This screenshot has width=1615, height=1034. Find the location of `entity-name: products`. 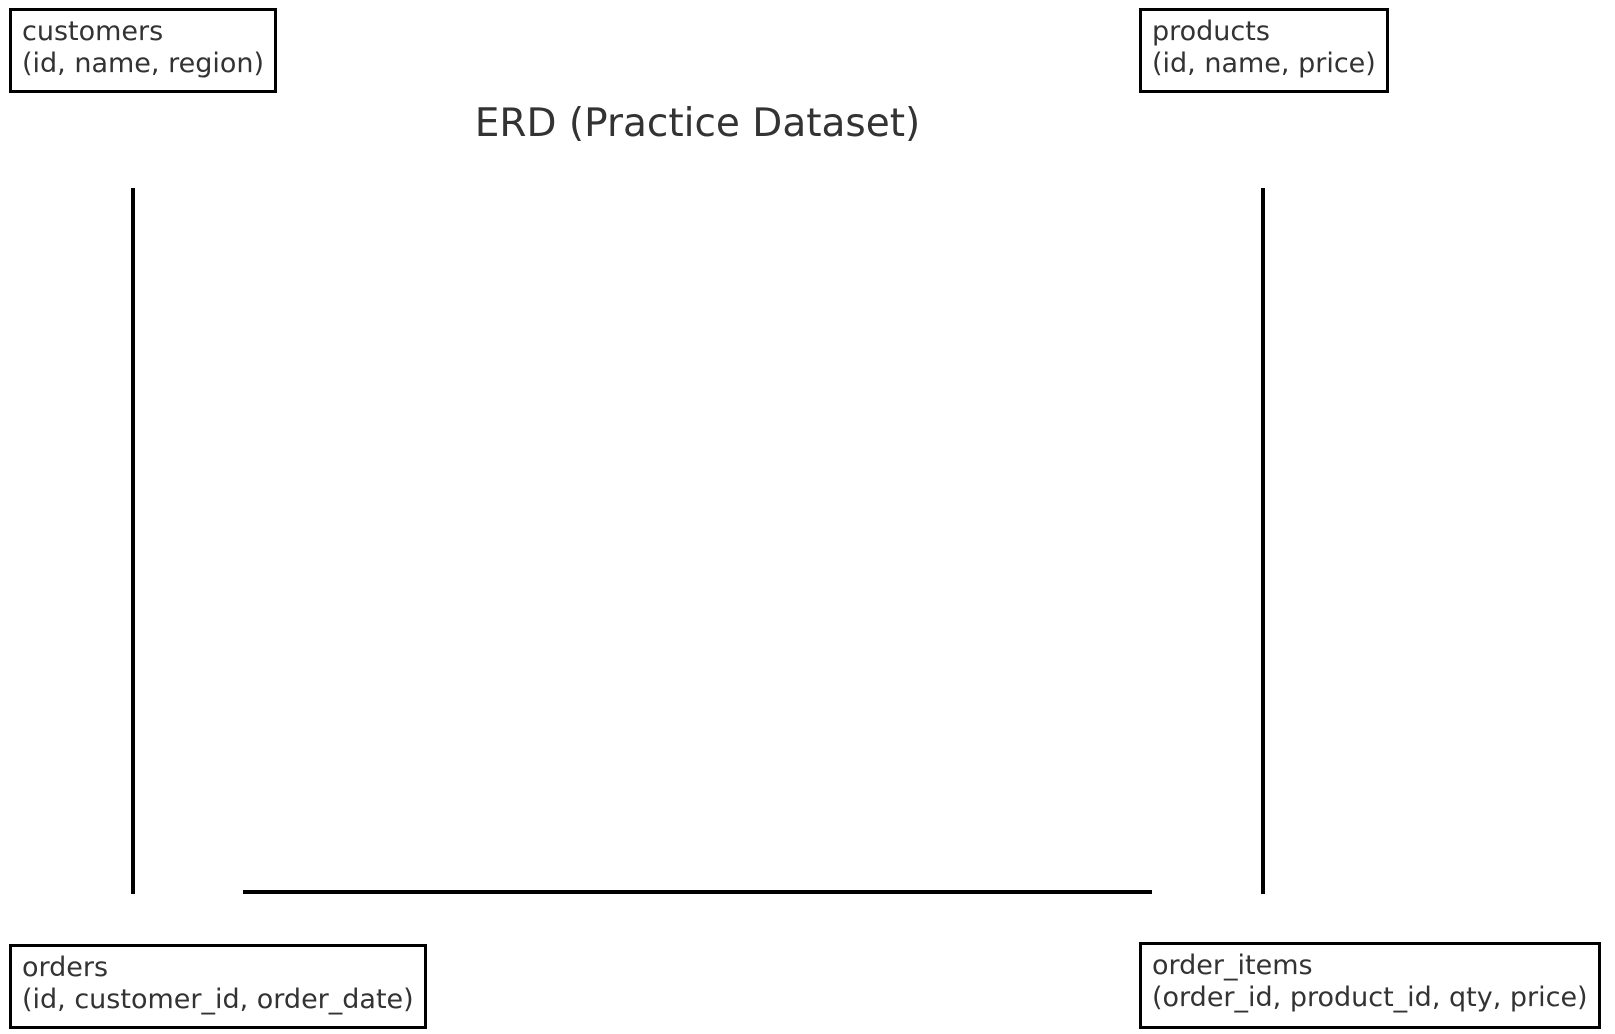

entity-name: products is located at coordinates (1211, 31).